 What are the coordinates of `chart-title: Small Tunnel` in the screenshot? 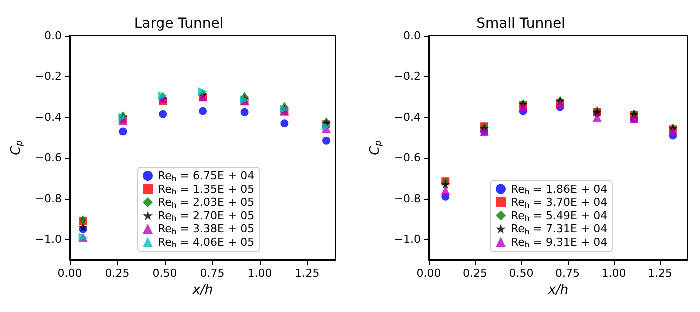 It's located at (521, 24).